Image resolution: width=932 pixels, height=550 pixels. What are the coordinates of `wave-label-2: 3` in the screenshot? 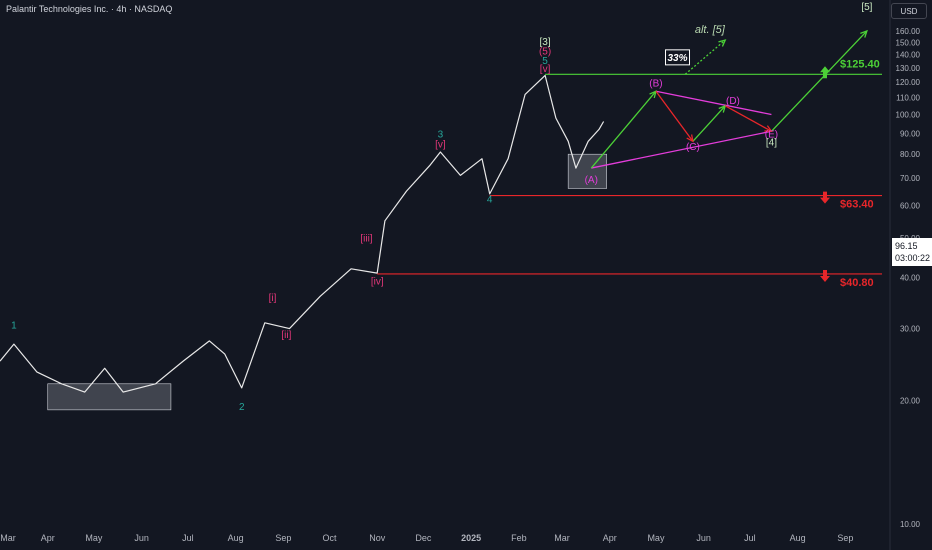 It's located at (441, 134).